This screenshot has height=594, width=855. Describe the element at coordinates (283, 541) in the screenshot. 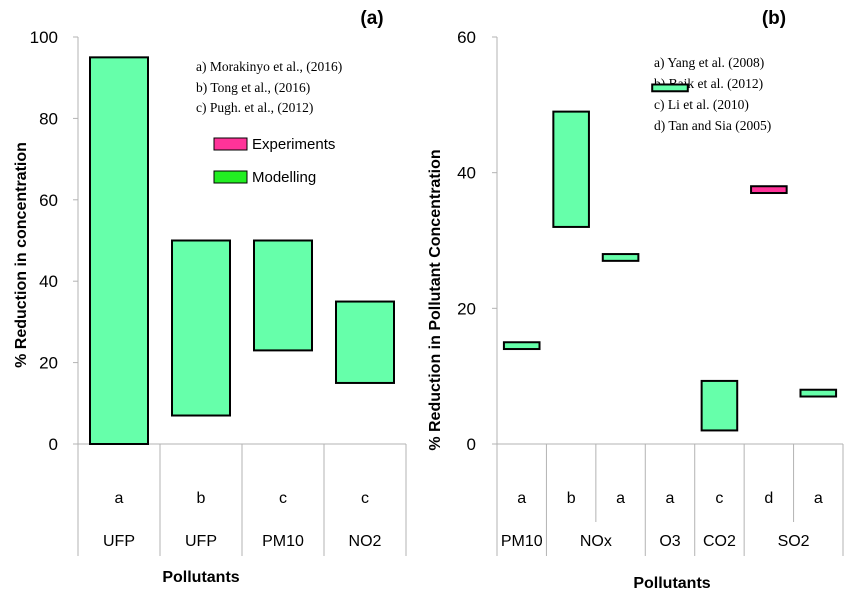

I see `pollutant-label-a: PM10` at that location.